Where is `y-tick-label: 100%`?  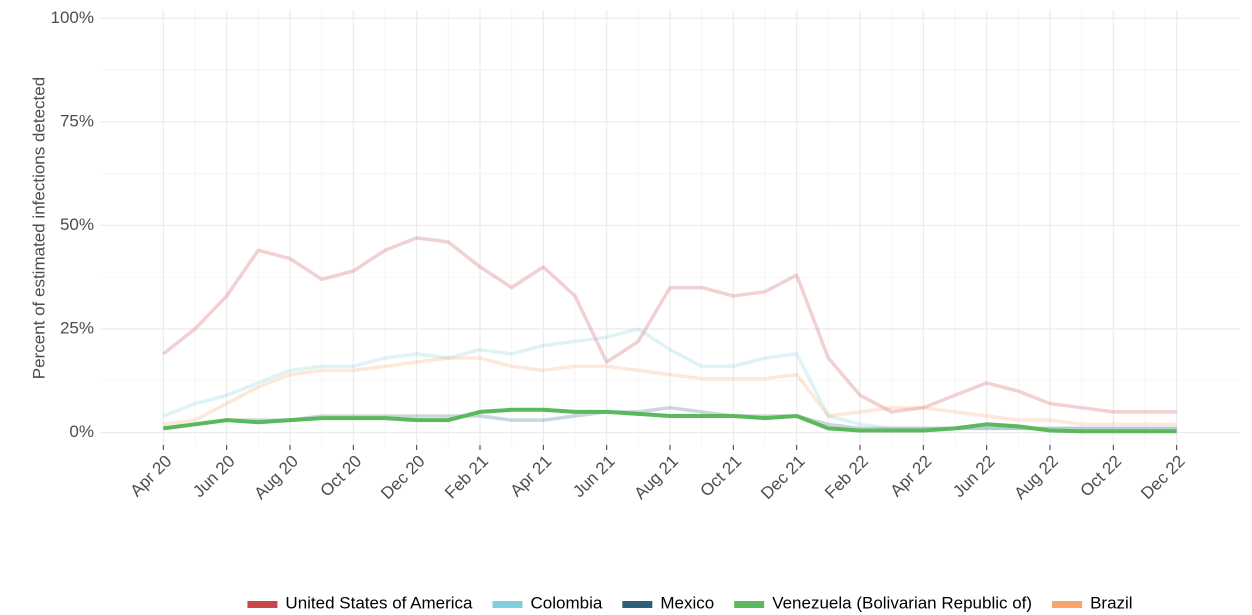
y-tick-label: 100% is located at coordinates (72, 17).